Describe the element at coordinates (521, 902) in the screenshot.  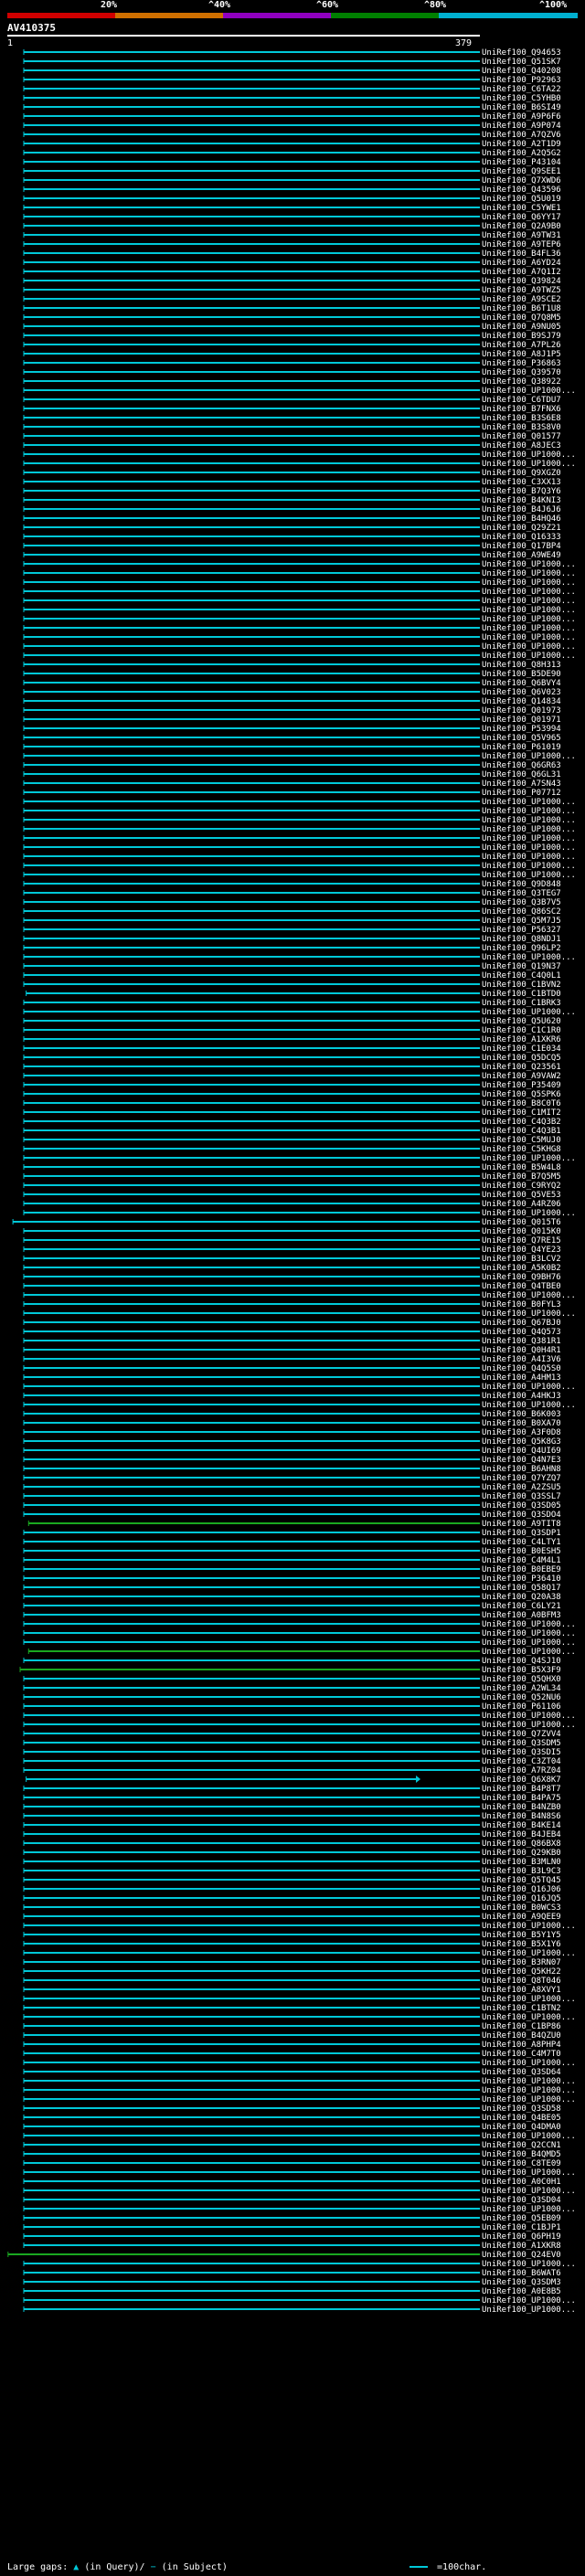
I see `subject-label: UniRef100_Q3B7V5` at that location.